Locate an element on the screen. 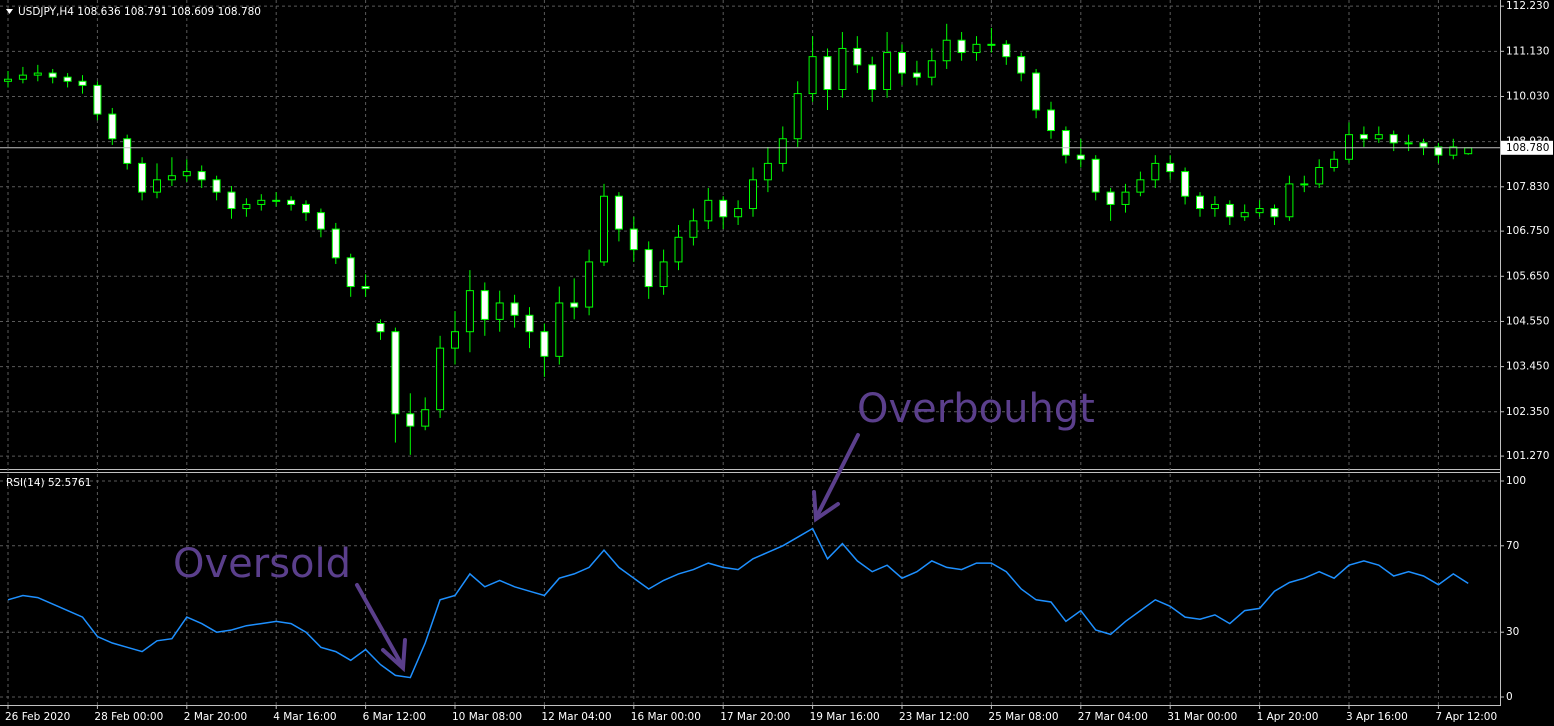 This screenshot has height=726, width=1554. x-tick-label: 28 Feb 00:00 is located at coordinates (128, 717).